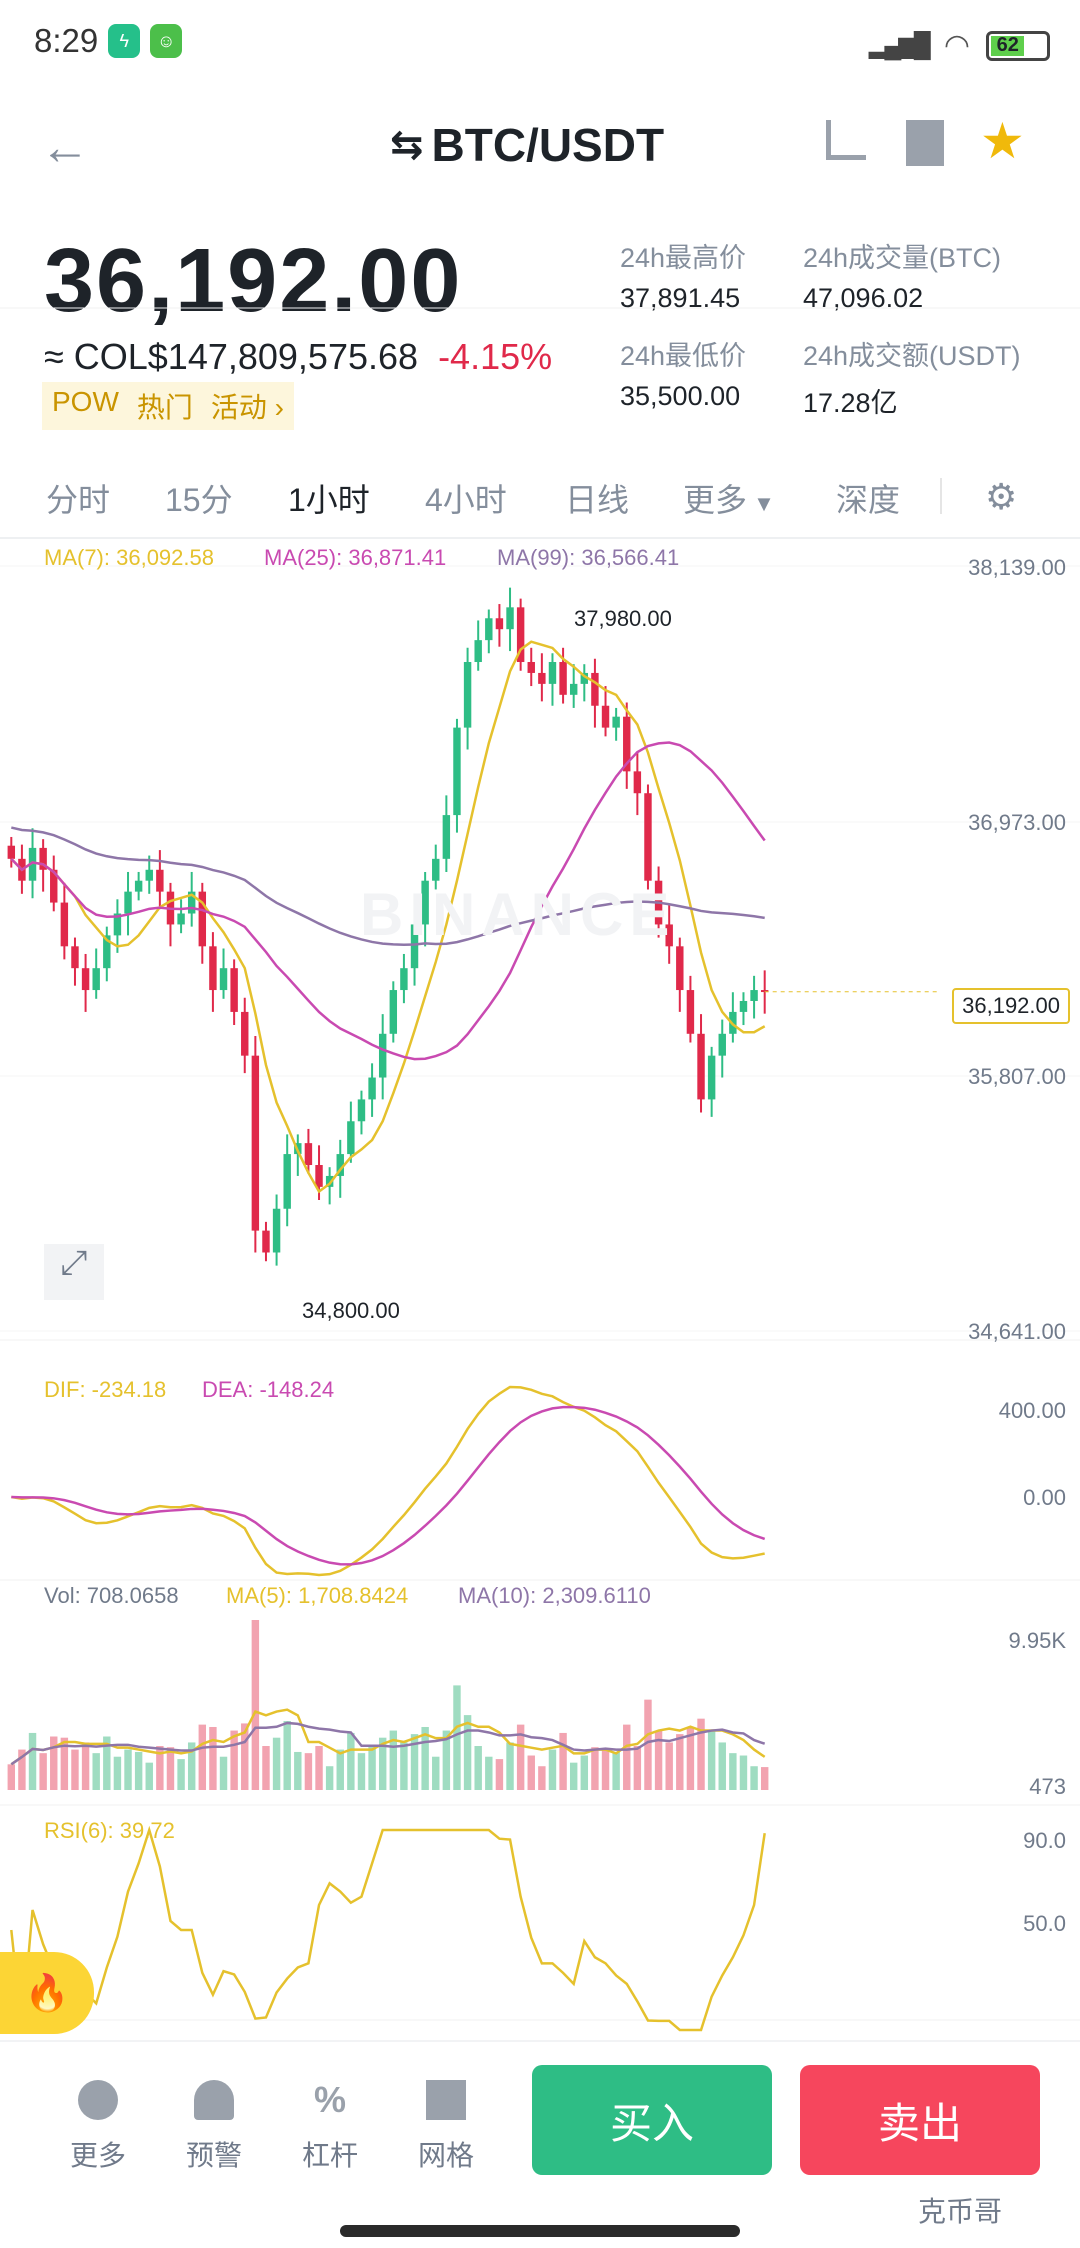 The image size is (1080, 2248). Describe the element at coordinates (65, 147) in the screenshot. I see `back-arrow-icon: ←` at that location.